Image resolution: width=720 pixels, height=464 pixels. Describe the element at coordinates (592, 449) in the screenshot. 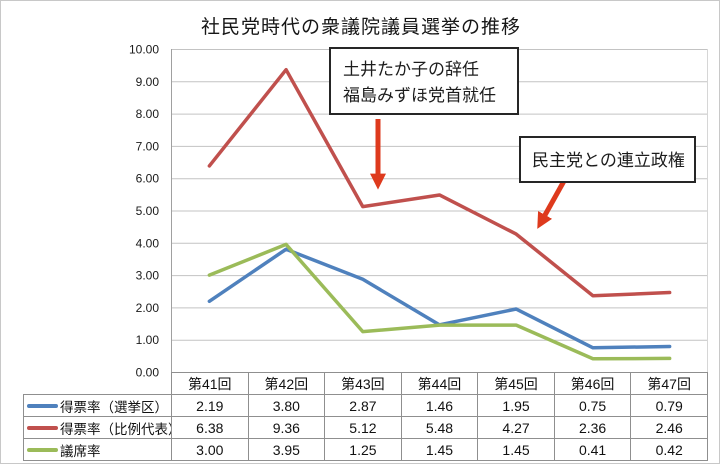

I see `table-cell: 0.41` at that location.